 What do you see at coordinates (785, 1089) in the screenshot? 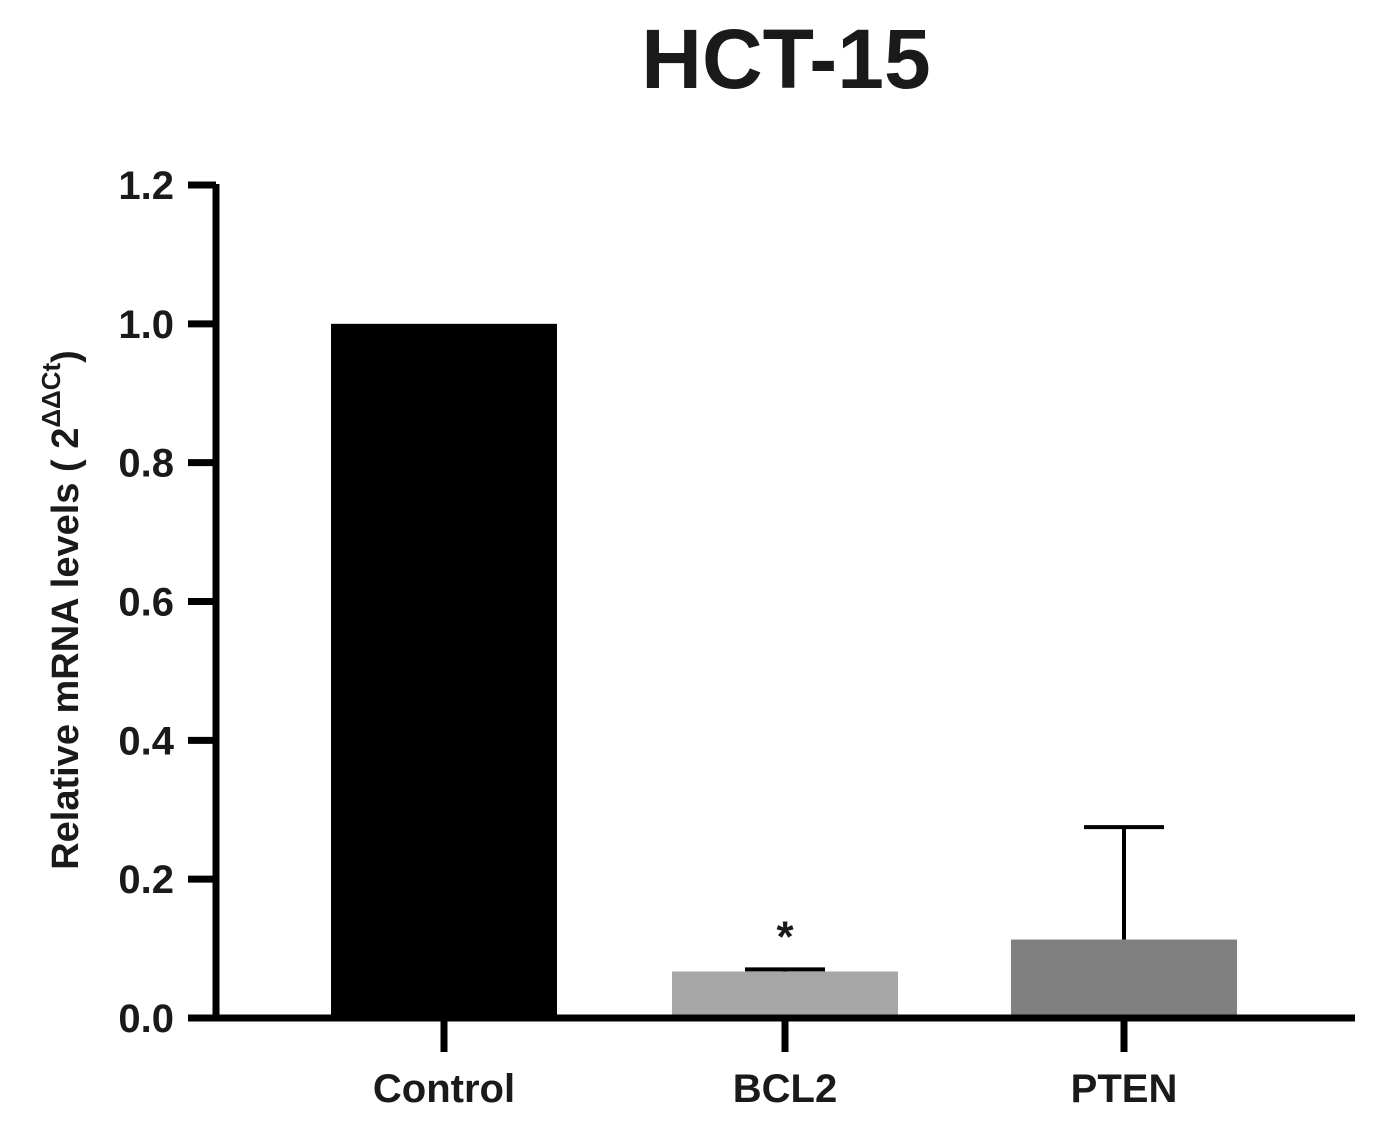
I see `x-tick-label-bcl2: BCL2` at bounding box center [785, 1089].